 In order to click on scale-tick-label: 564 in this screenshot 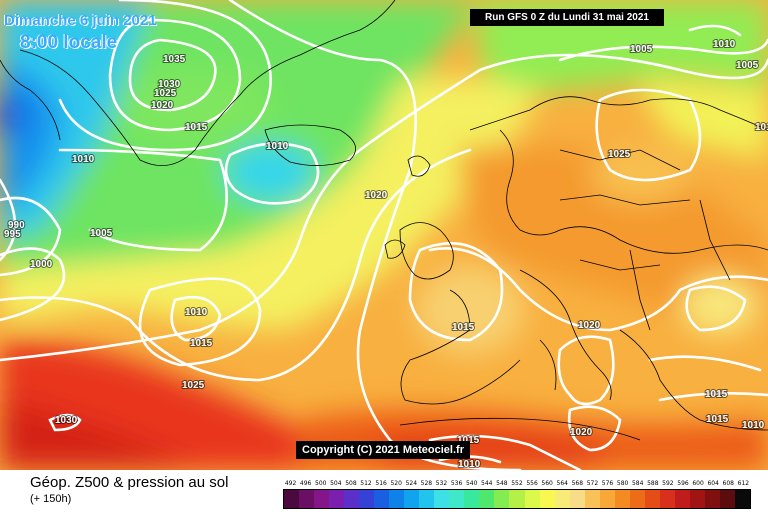, I will do `click(562, 483)`.